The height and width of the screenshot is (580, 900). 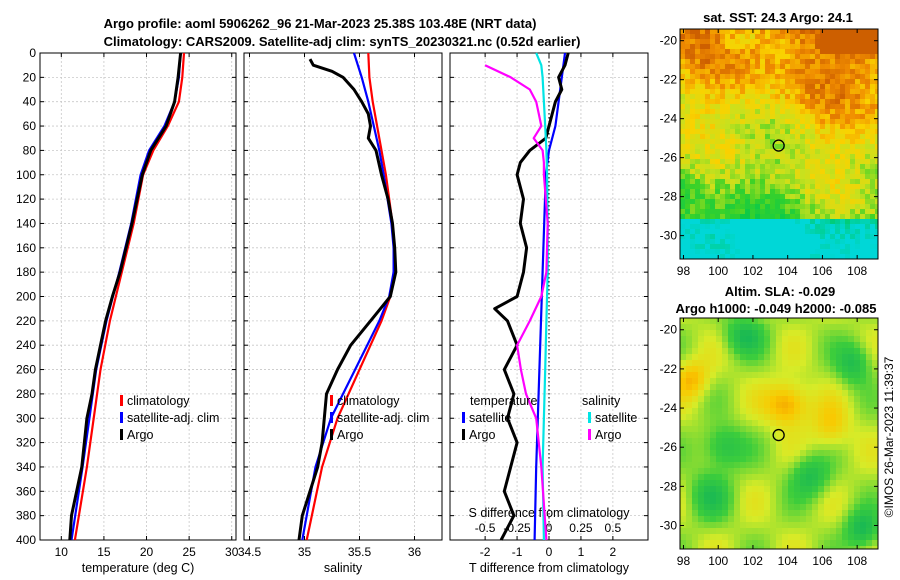 I want to click on temp-legend-1-label: satellite-adj. clim, so click(x=173, y=418).